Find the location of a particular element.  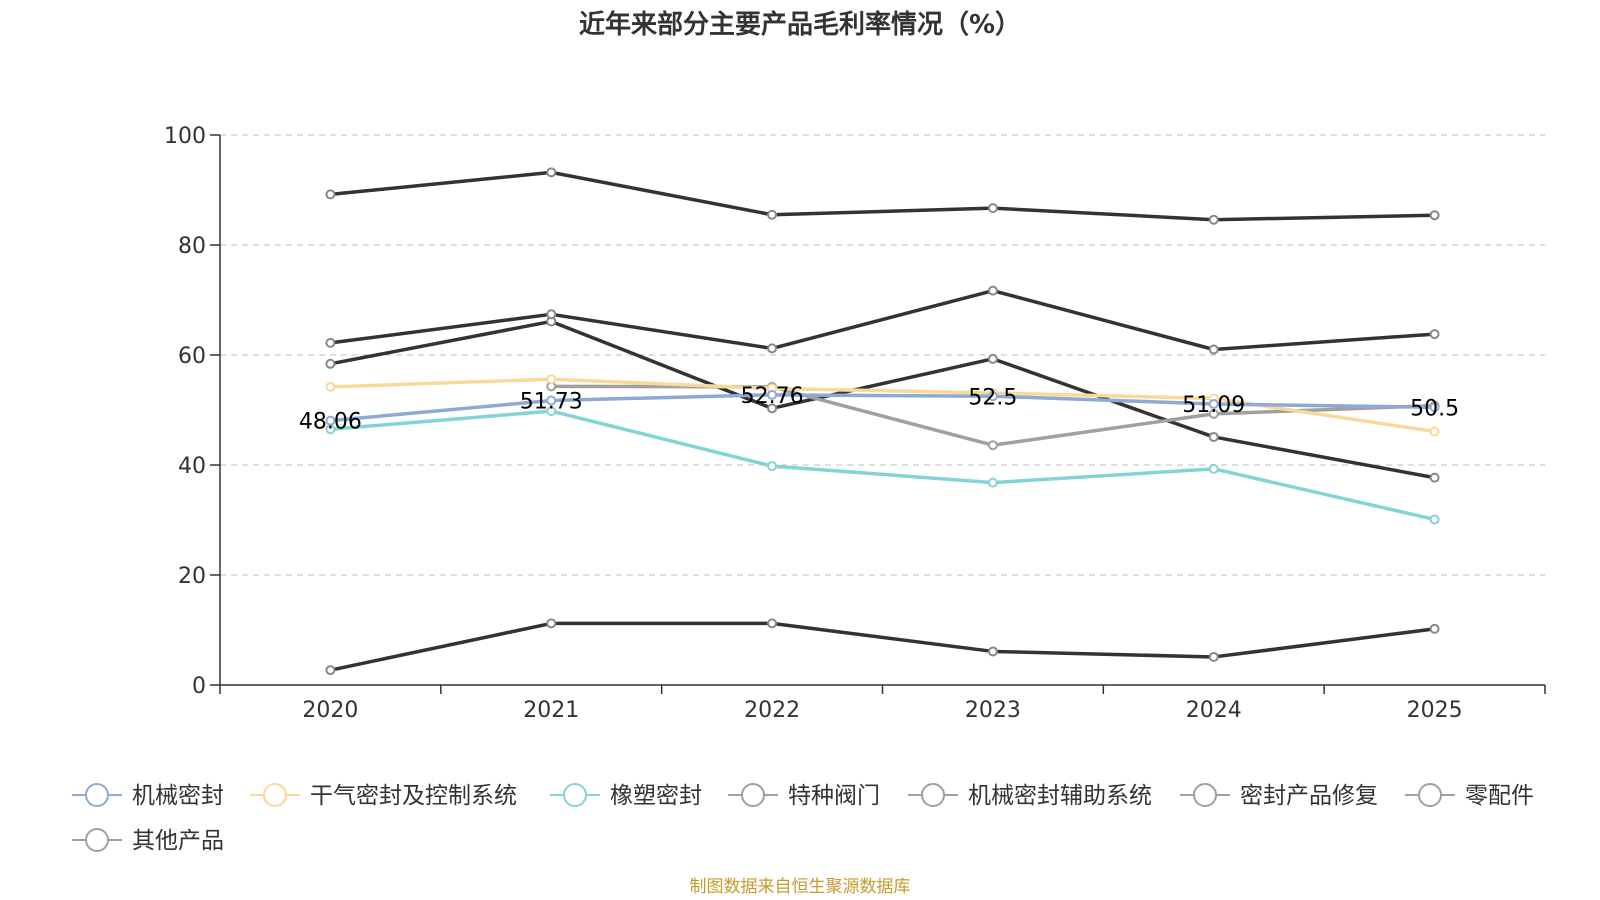

source-note: 制图数据来自恒生聚源数据库 is located at coordinates (800, 887).